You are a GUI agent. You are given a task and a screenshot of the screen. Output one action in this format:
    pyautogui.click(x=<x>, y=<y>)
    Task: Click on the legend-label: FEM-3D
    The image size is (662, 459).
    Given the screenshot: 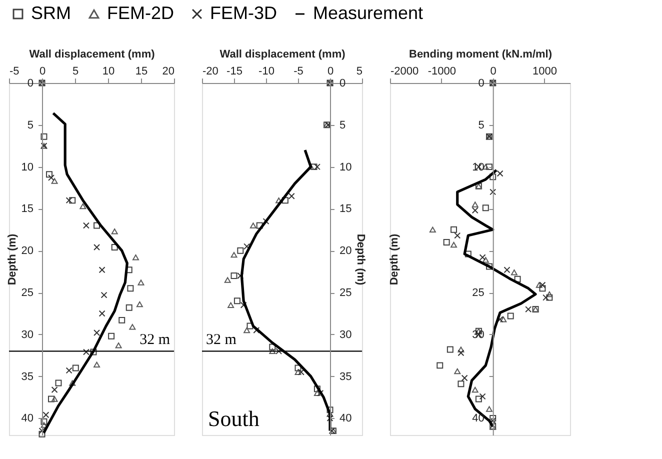 What is the action you would take?
    pyautogui.click(x=243, y=13)
    